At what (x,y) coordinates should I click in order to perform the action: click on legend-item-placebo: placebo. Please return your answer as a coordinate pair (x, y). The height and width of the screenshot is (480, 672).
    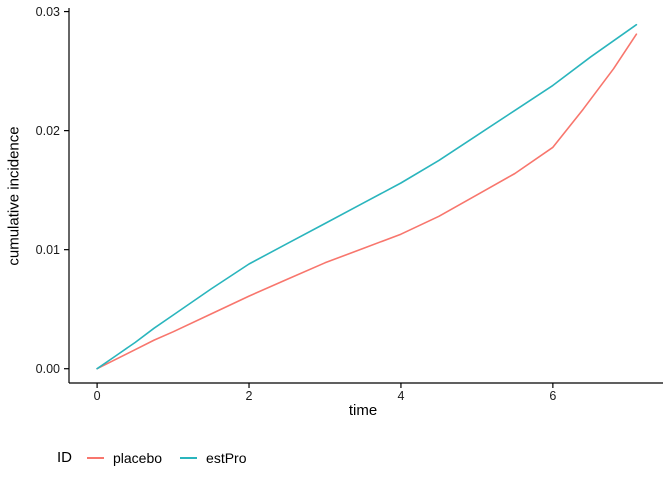
    Looking at the image, I should click on (124, 458).